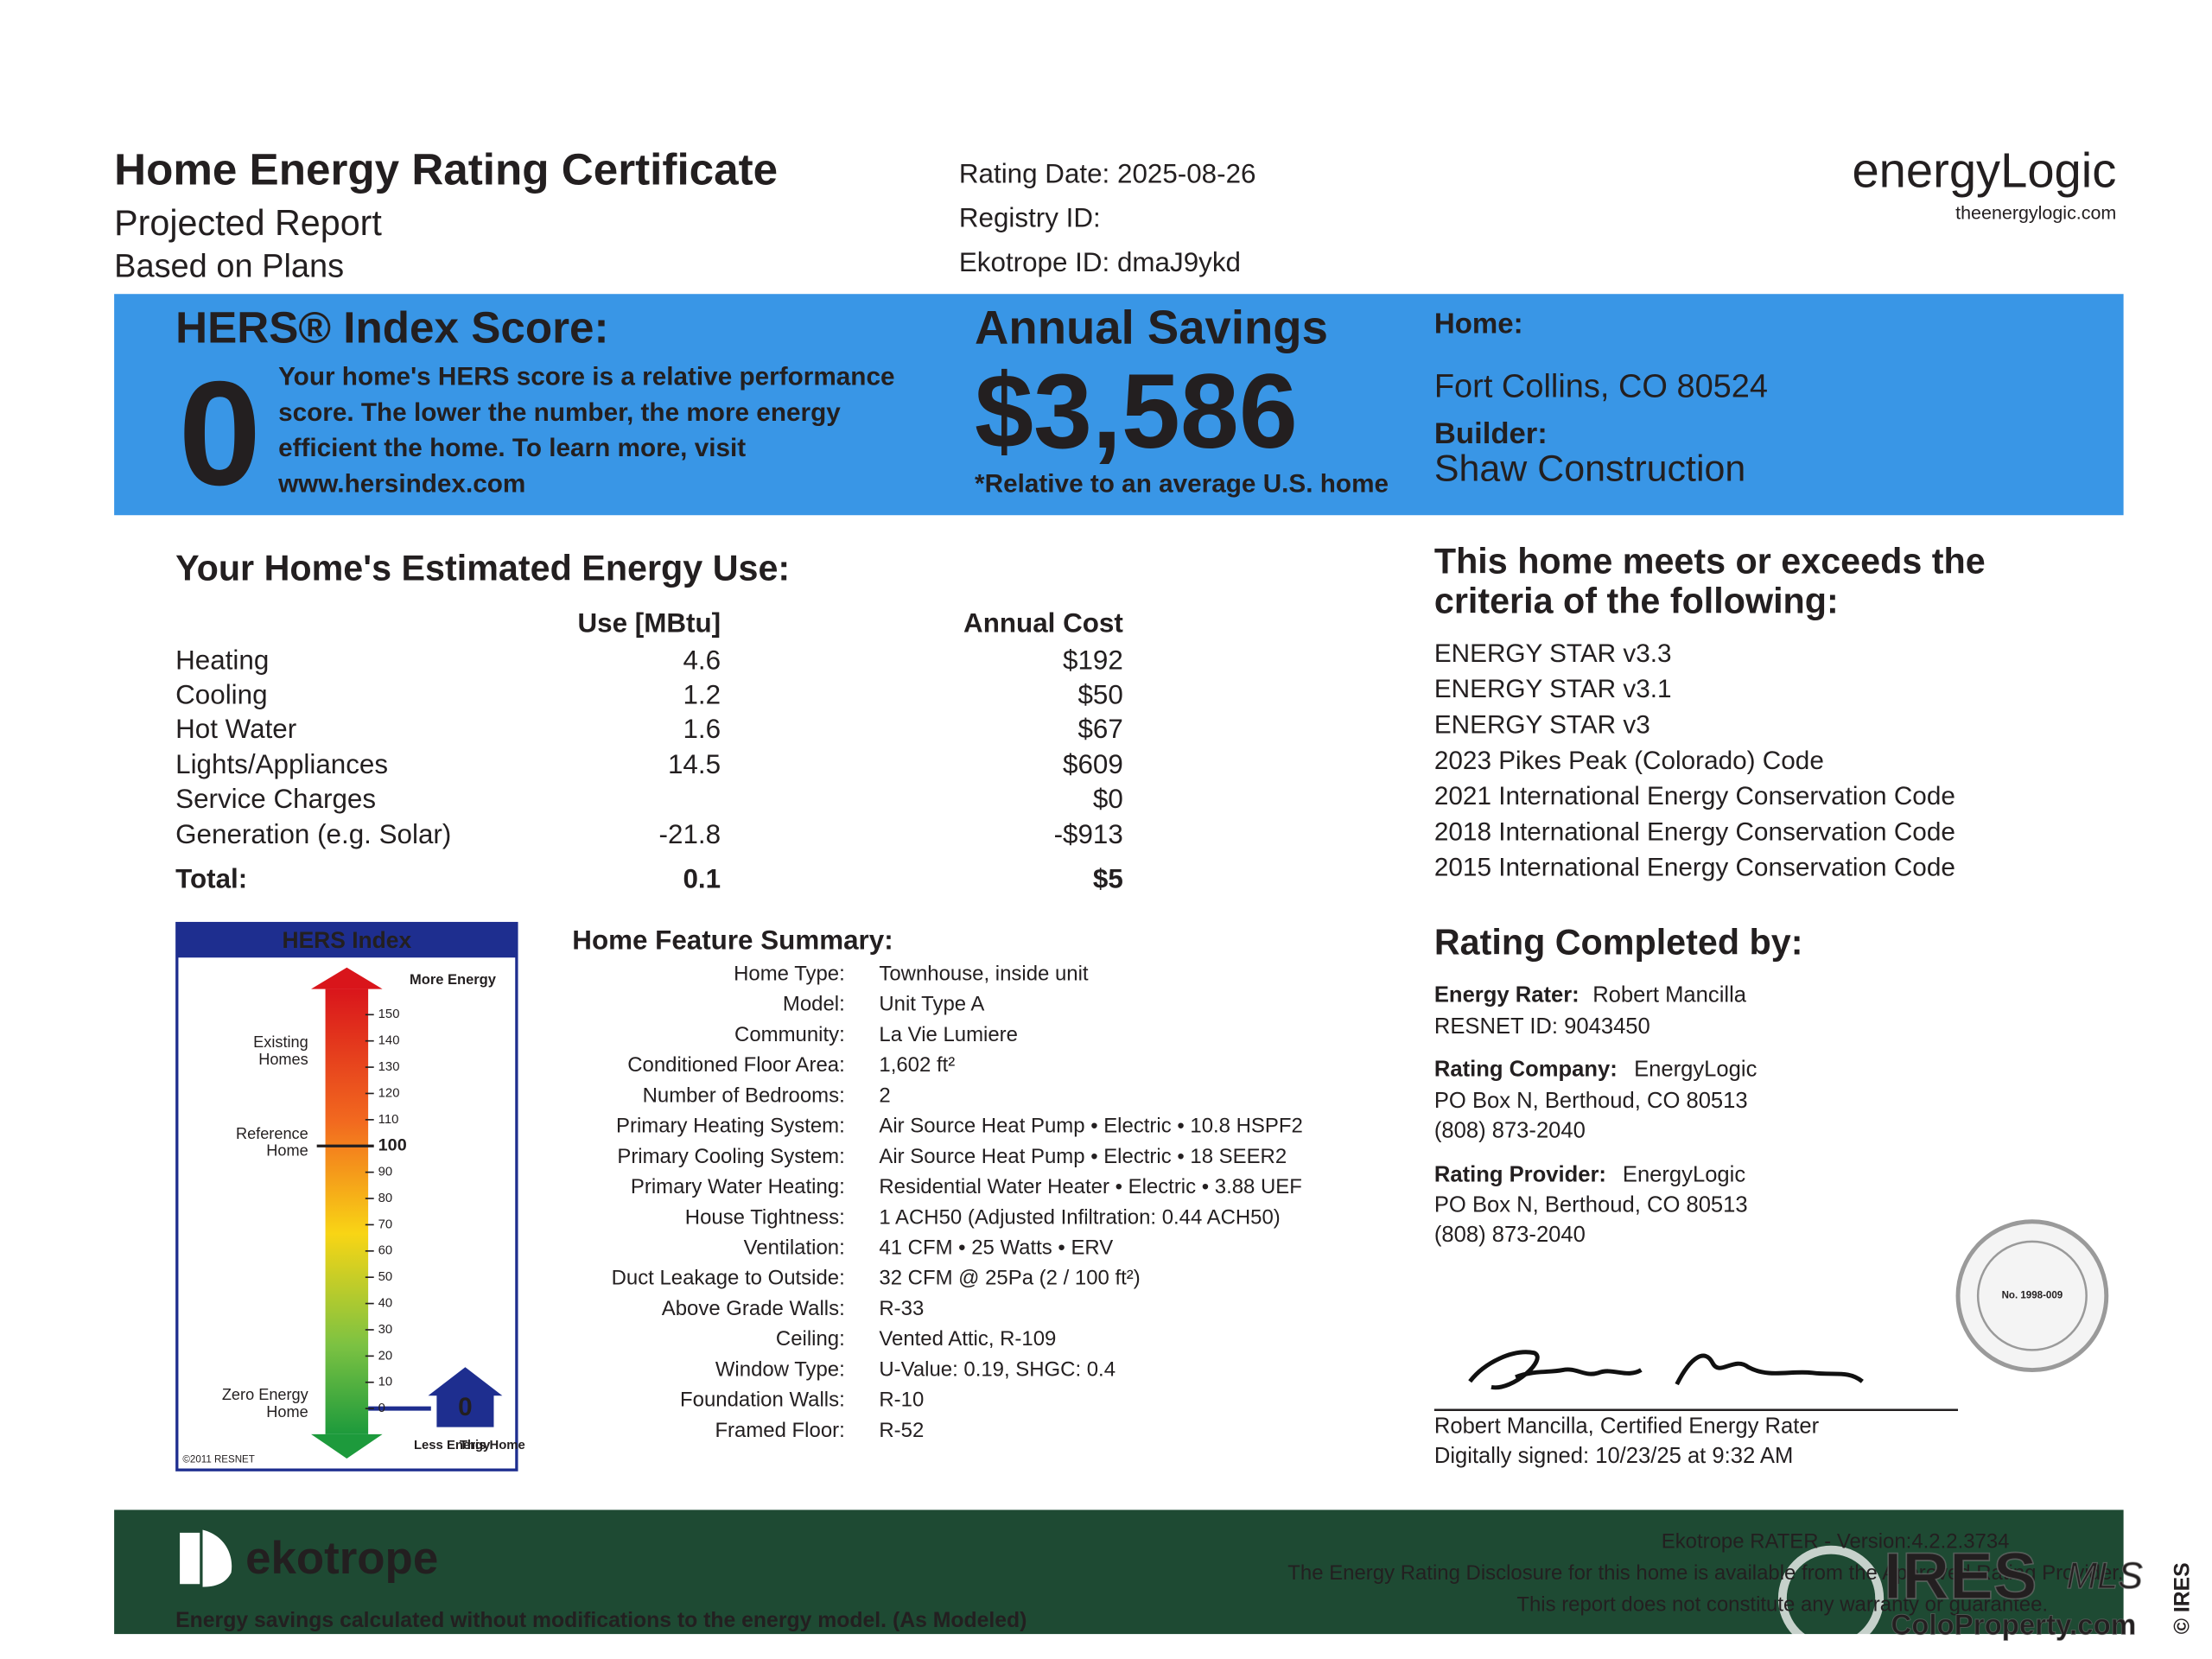 This screenshot has width=2212, height=1659. What do you see at coordinates (391, 328) in the screenshot?
I see `hers-heading: HERS® Index Score:` at bounding box center [391, 328].